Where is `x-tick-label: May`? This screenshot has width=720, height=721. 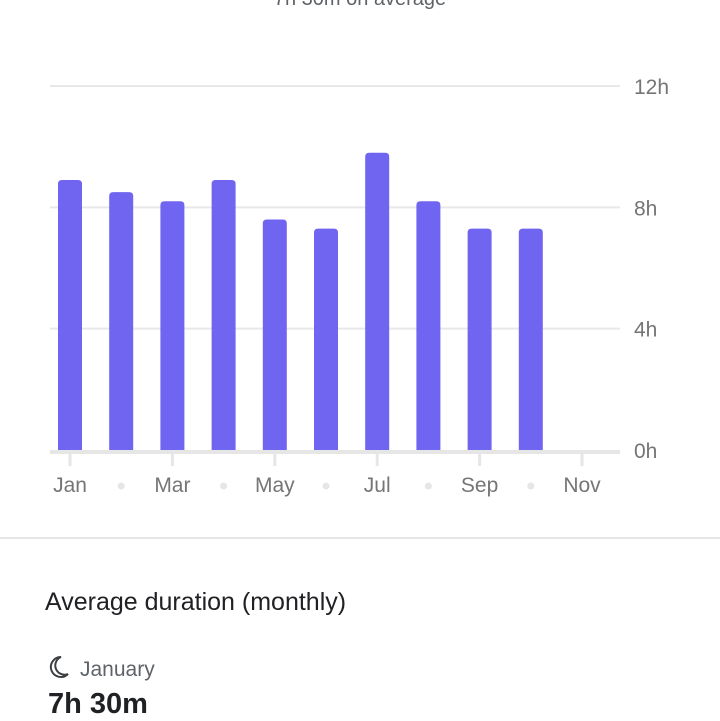
x-tick-label: May is located at coordinates (275, 485).